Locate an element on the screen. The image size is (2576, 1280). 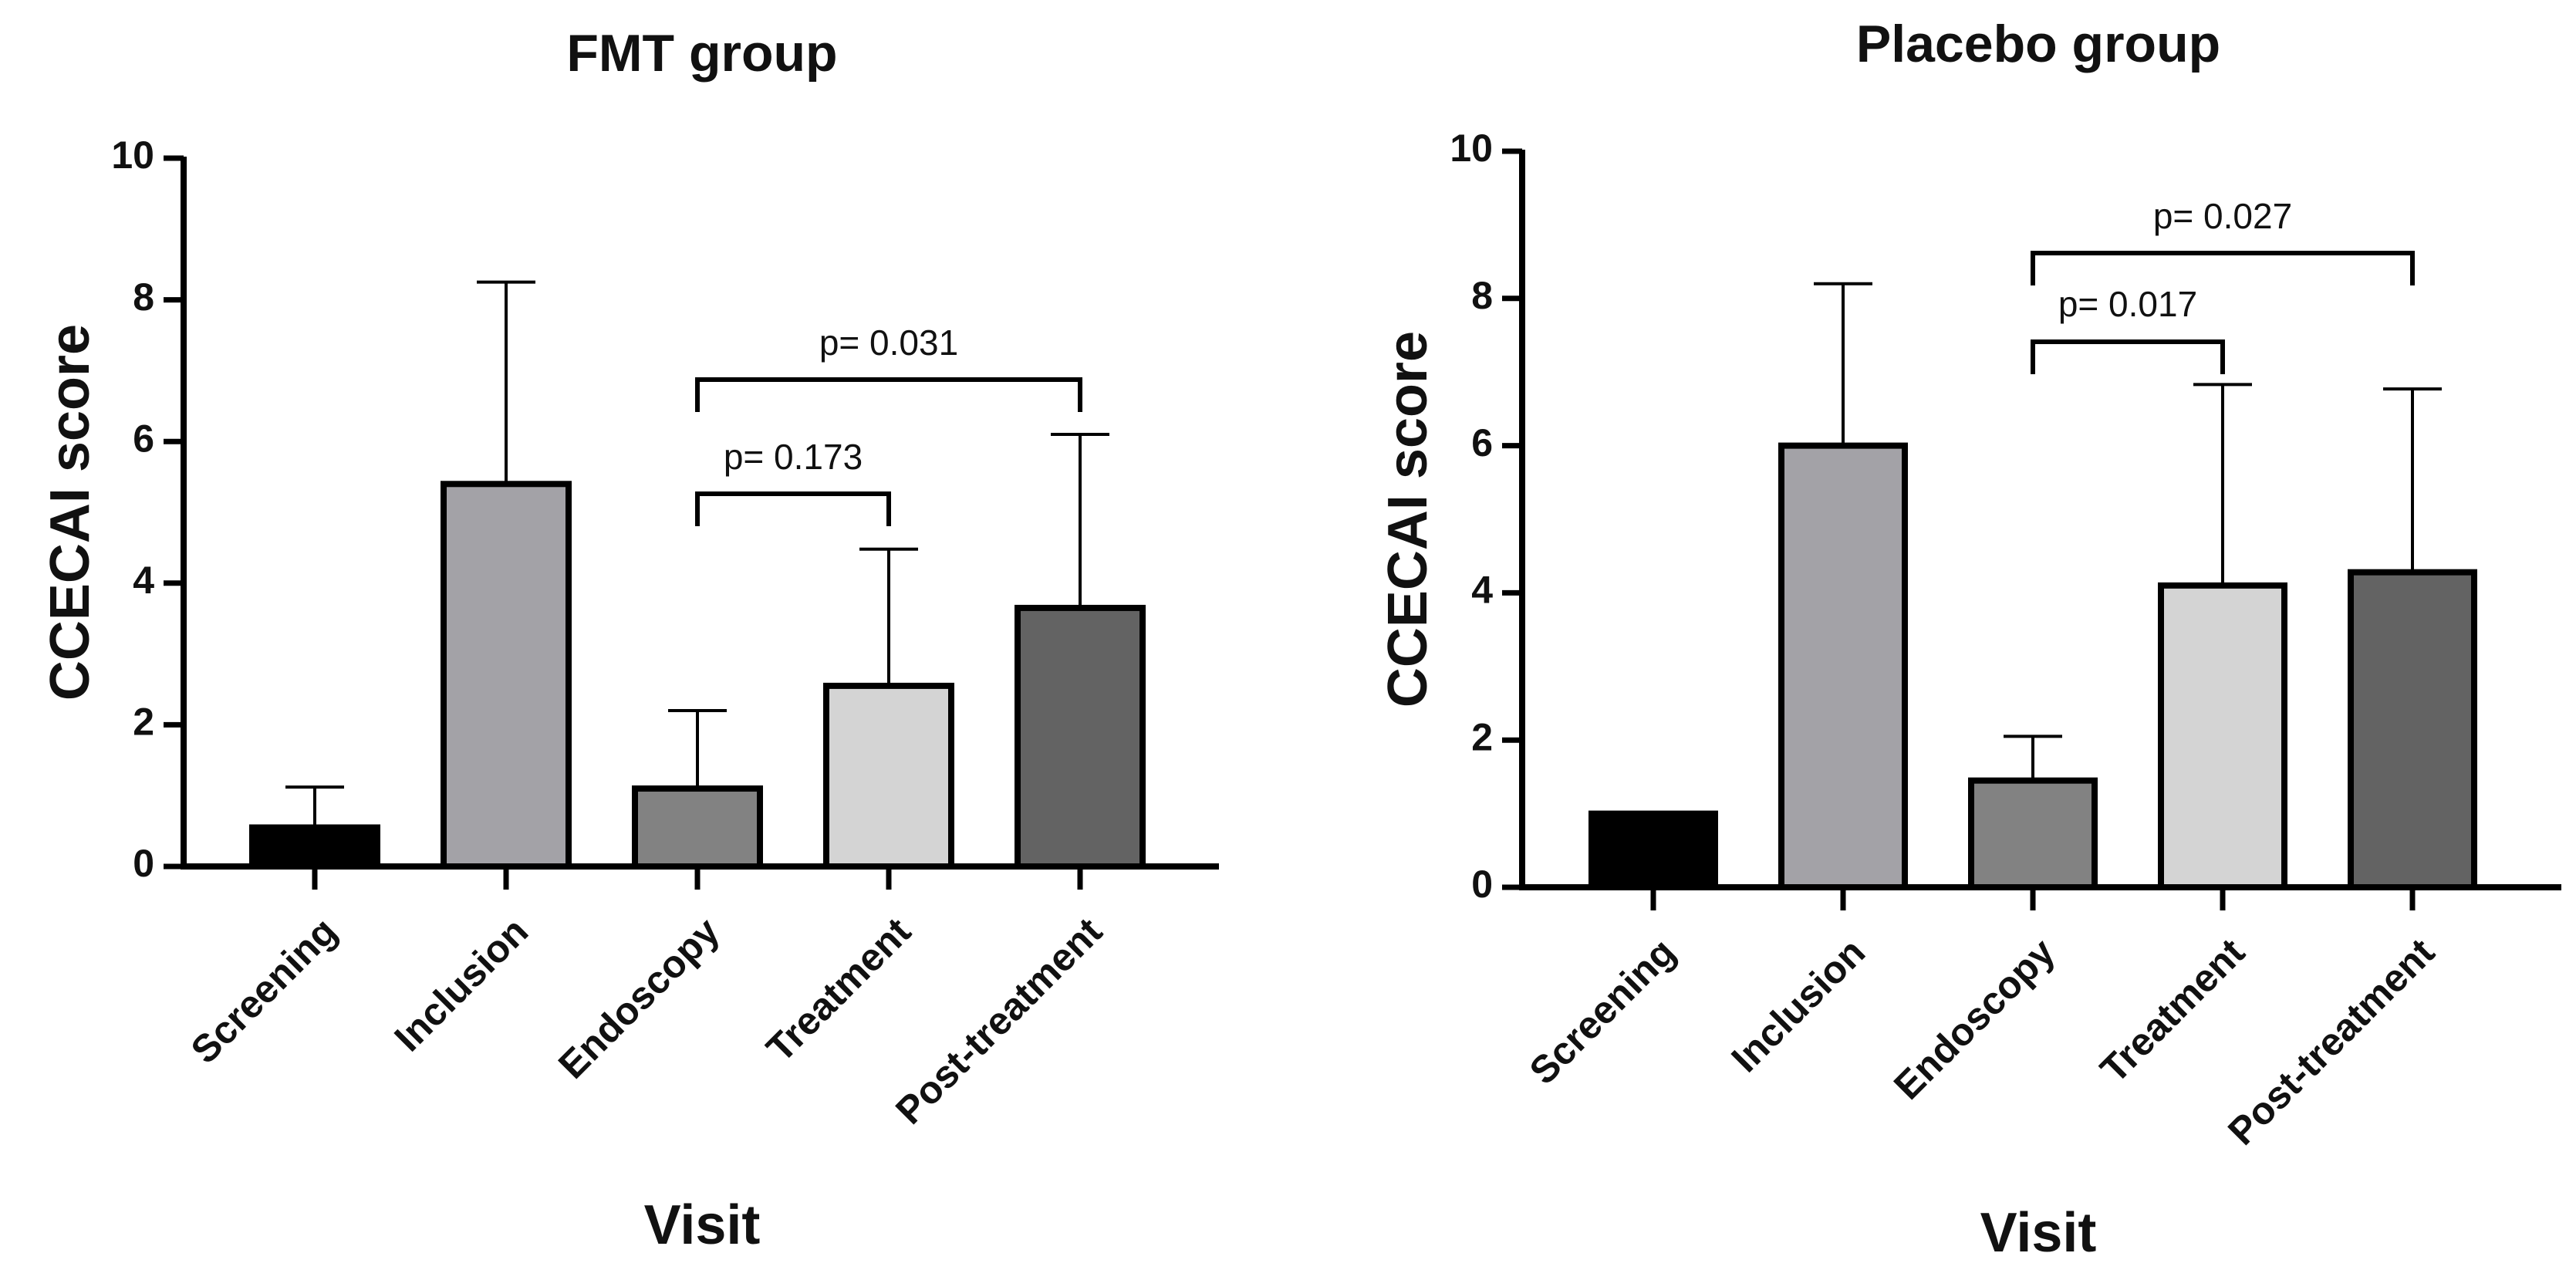
p-value-label-1: p= 0.017 is located at coordinates (2127, 304).